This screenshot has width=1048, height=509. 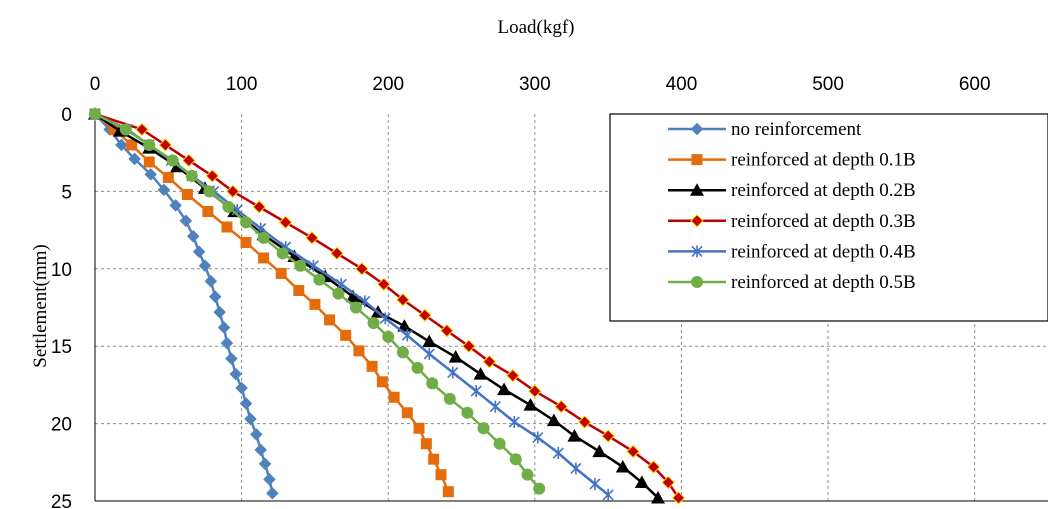 I want to click on x-tick-labels: 0 100 200 300 400 500 600, so click(x=540, y=84).